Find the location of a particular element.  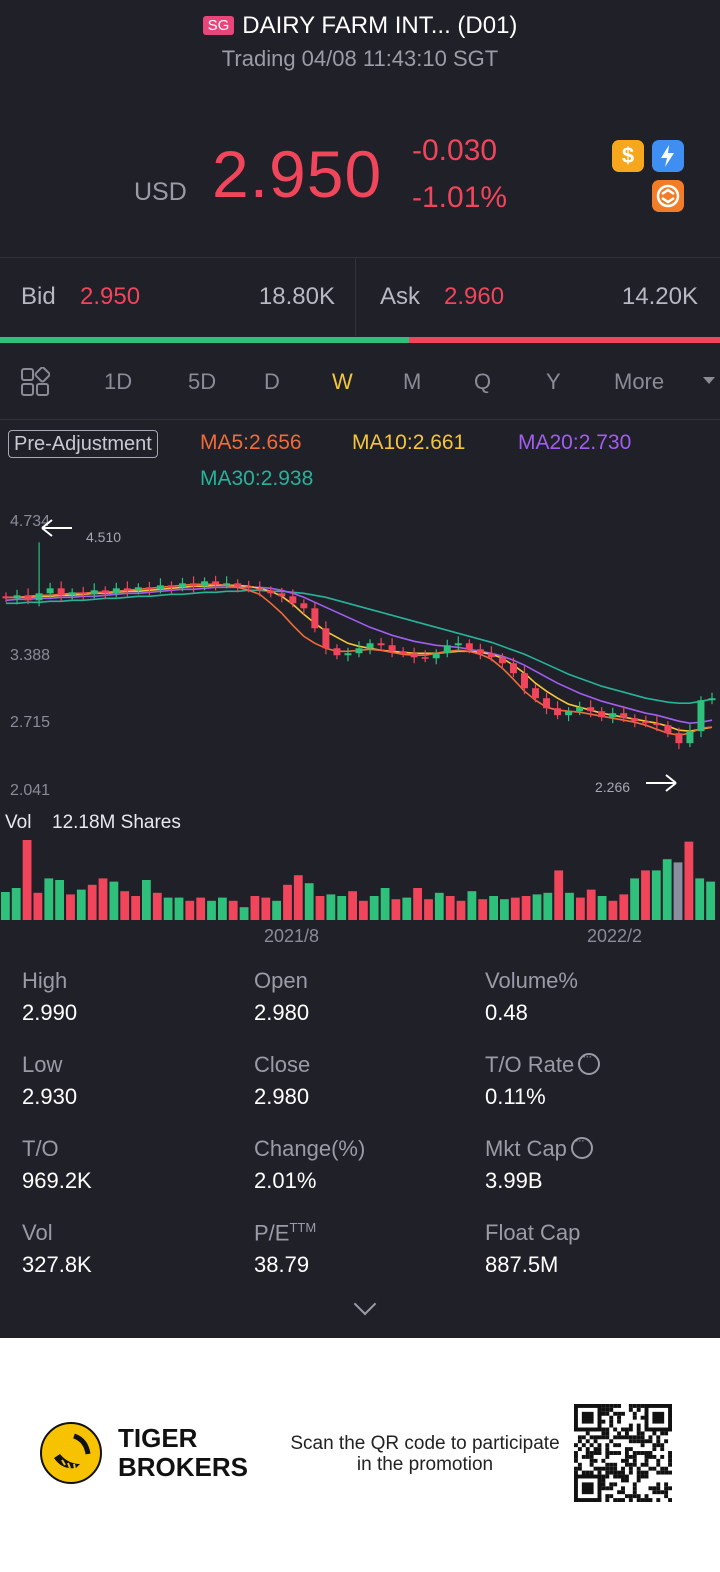

stock-title: SG DAIRY FARM INT... (D01) is located at coordinates (360, 26).